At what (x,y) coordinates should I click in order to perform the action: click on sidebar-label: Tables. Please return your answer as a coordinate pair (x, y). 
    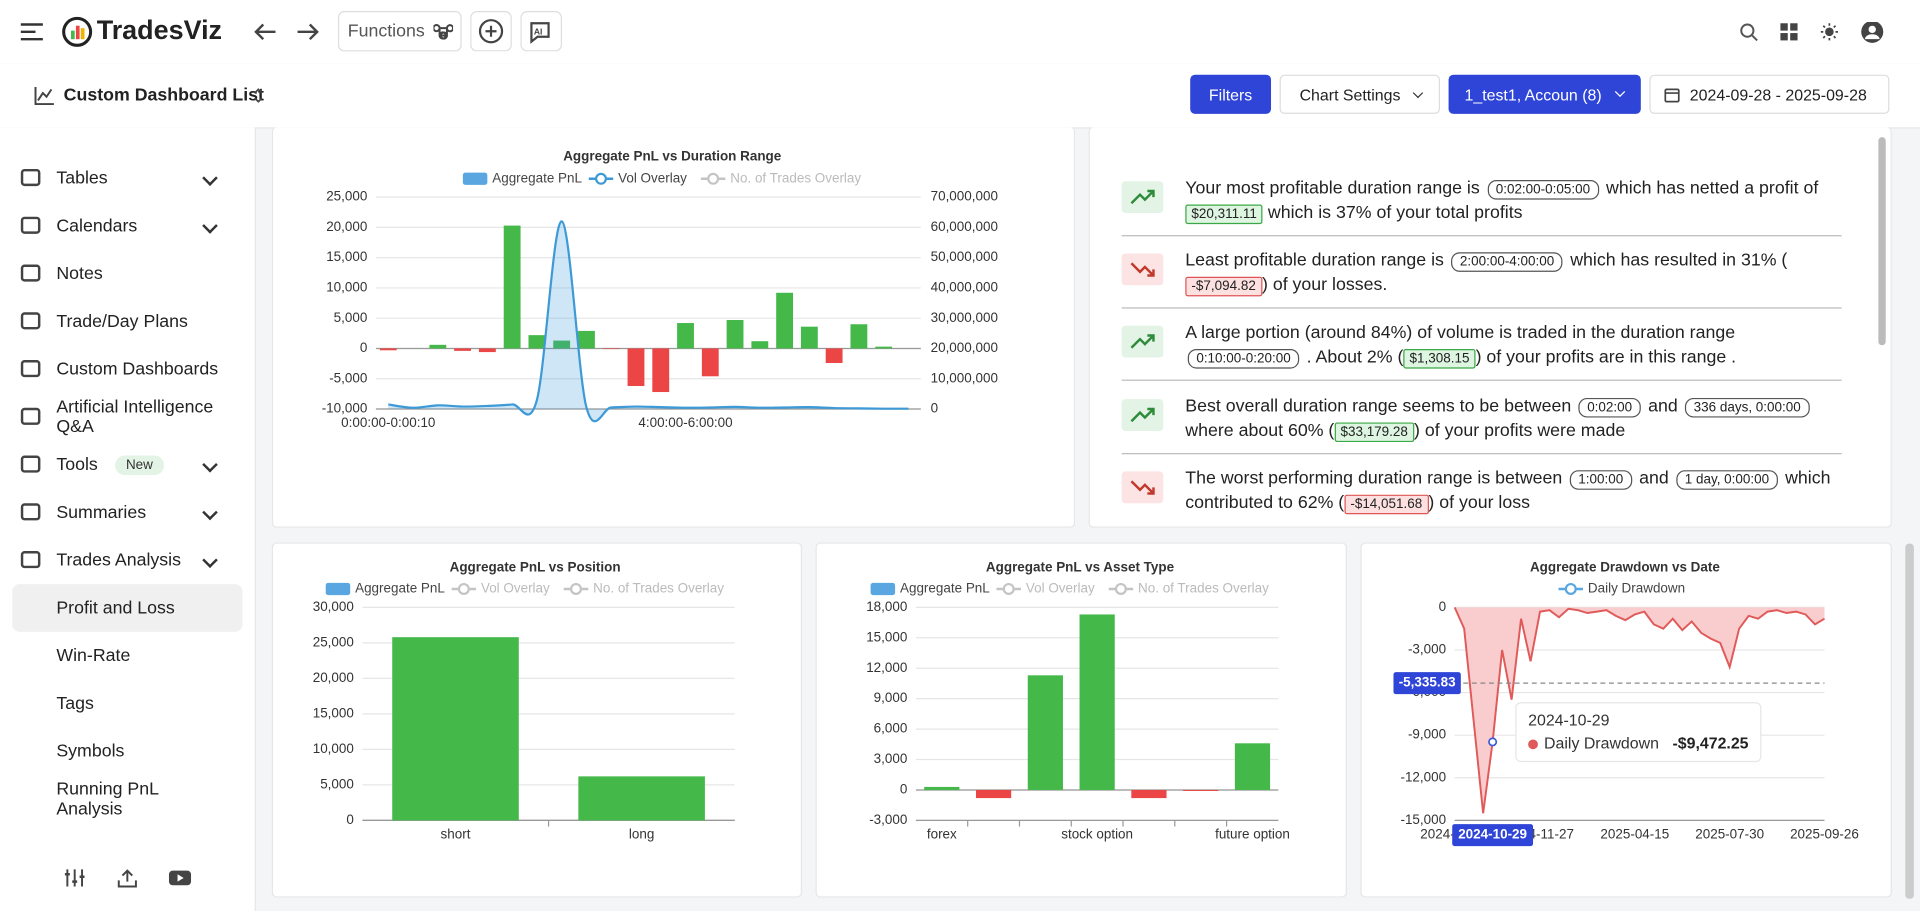
    Looking at the image, I should click on (82, 178).